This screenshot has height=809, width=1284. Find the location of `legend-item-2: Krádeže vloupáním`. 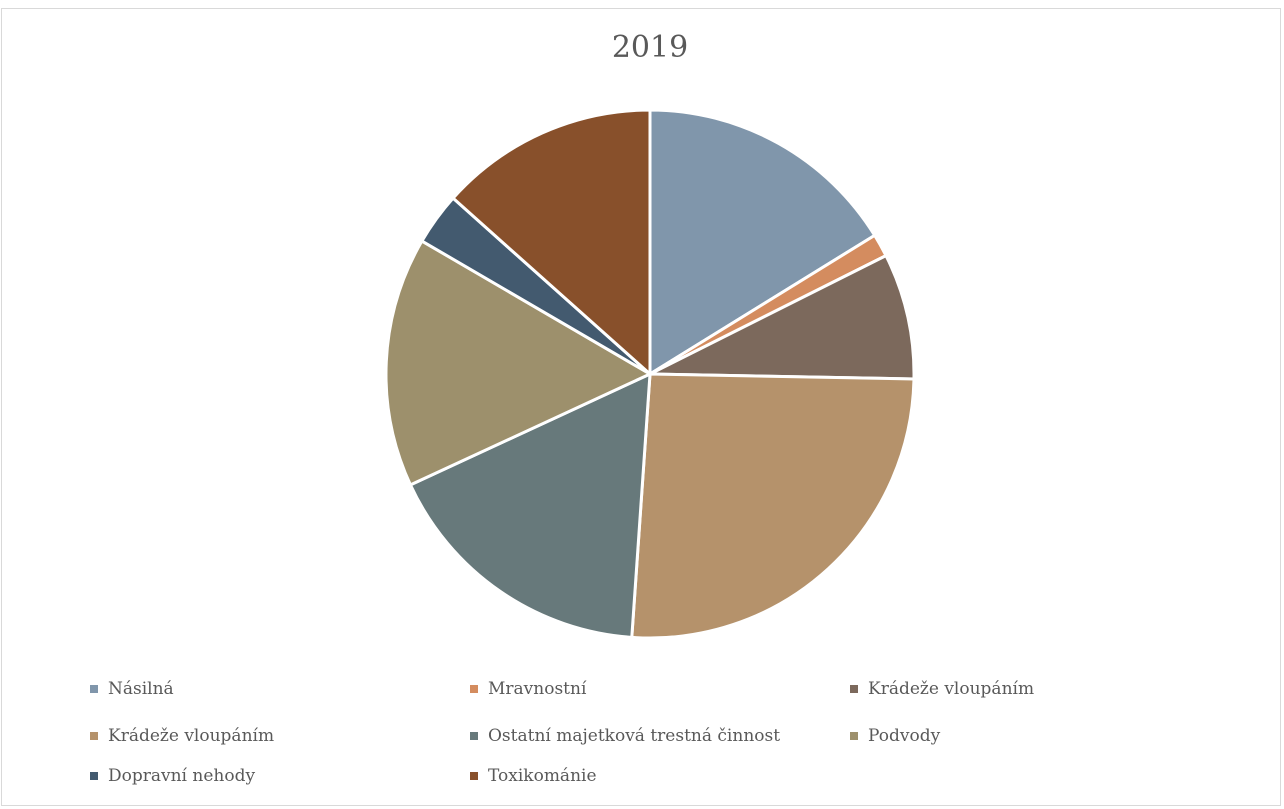

legend-item-2: Krádeže vloupáním is located at coordinates (942, 689).